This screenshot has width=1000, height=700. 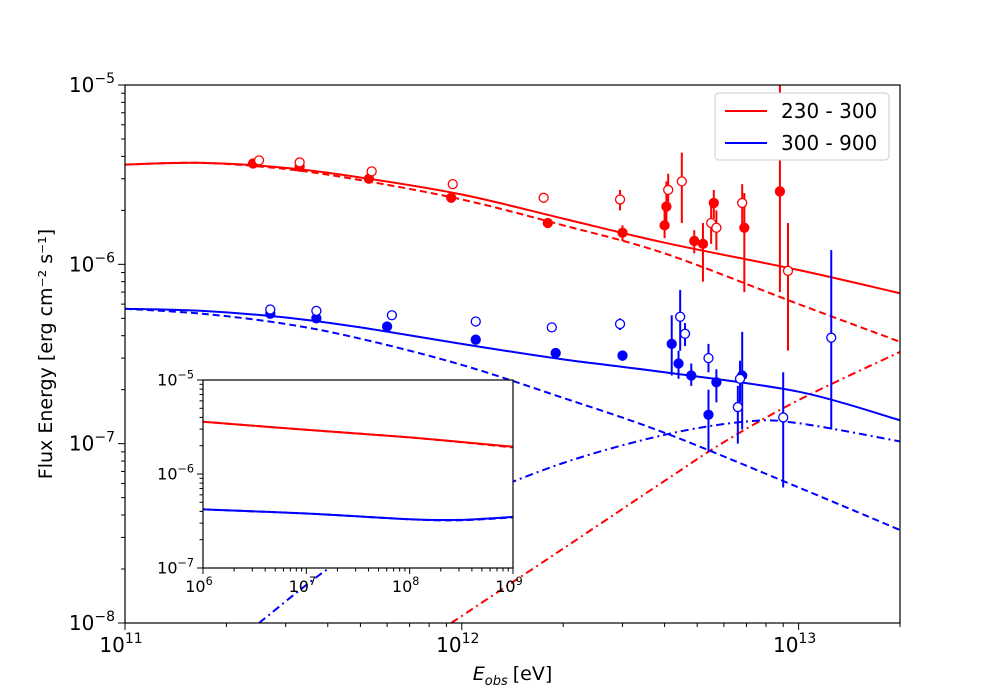 What do you see at coordinates (92, 443) in the screenshot?
I see `main-y-tick-label: 10⁻⁷` at bounding box center [92, 443].